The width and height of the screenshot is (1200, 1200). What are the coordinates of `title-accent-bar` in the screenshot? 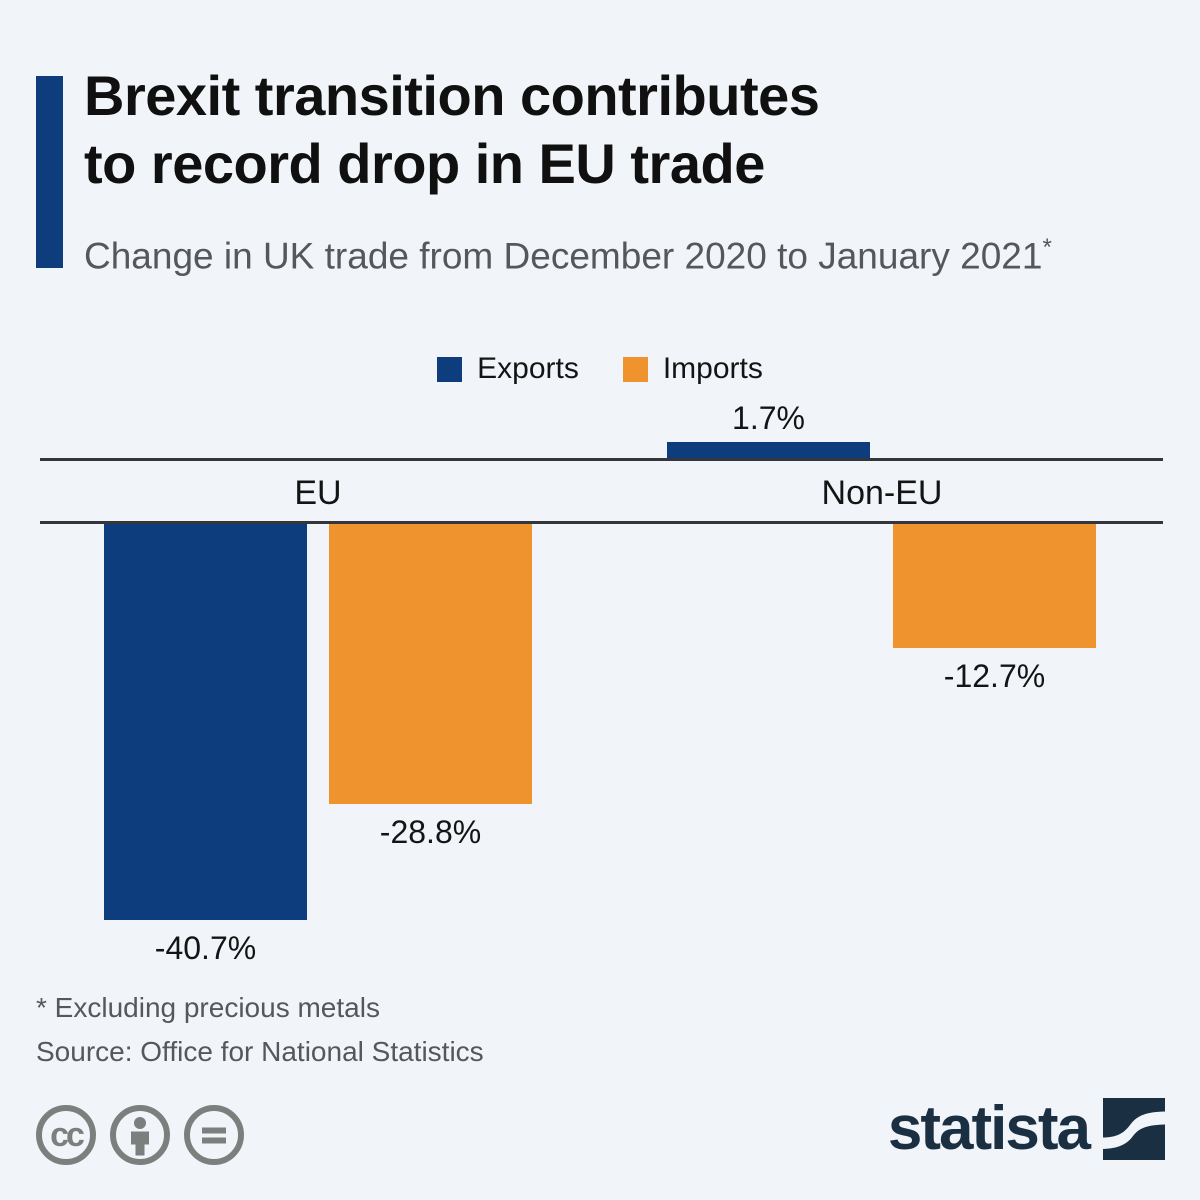 It's located at (49, 172).